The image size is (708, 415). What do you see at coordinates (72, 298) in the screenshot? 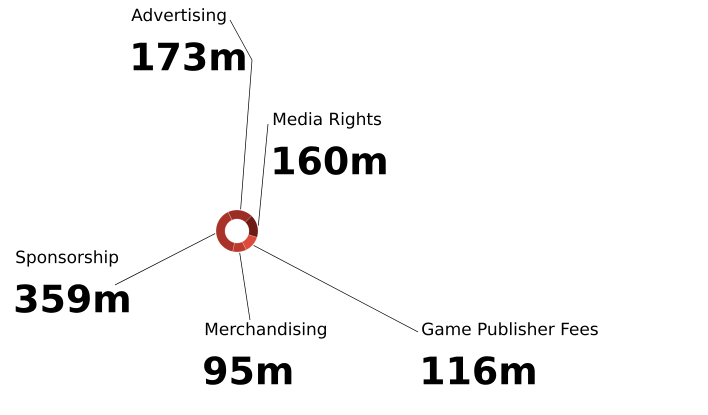
I see `data-label: 359m` at bounding box center [72, 298].